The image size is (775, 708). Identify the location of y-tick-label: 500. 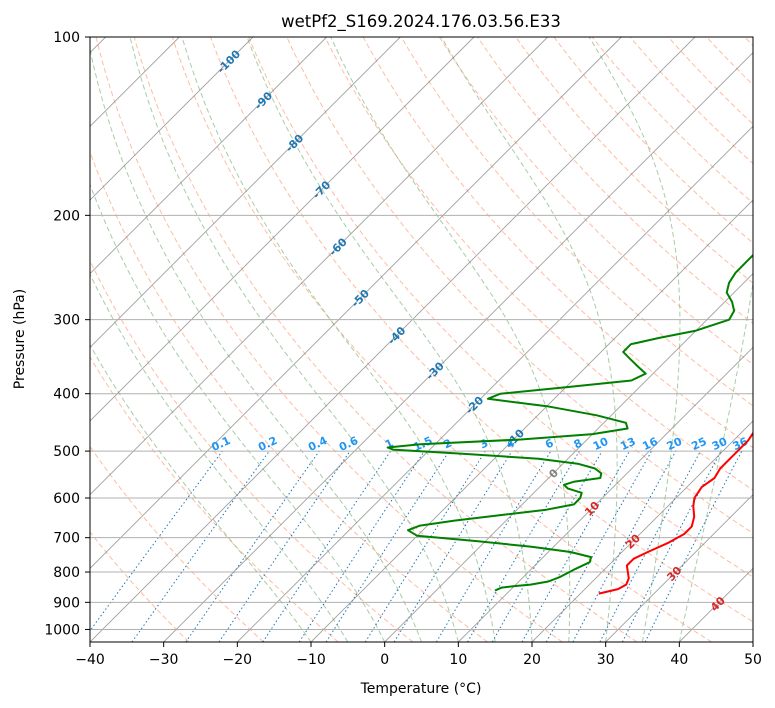
(66, 452).